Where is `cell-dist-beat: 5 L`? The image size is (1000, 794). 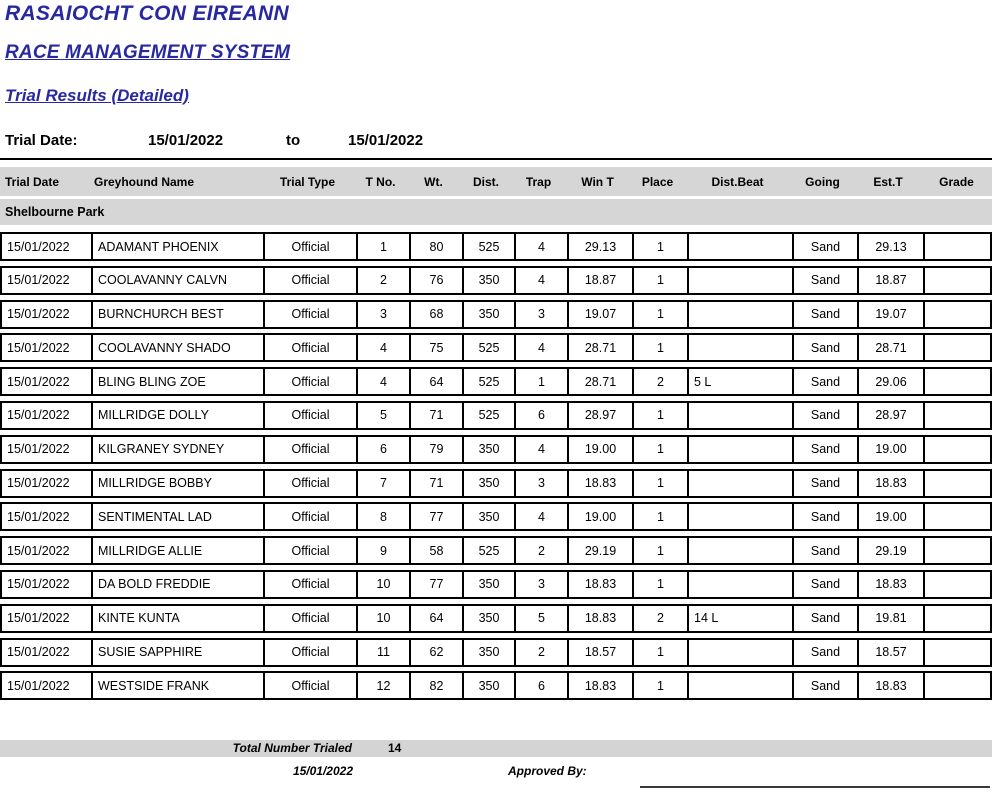 cell-dist-beat: 5 L is located at coordinates (739, 382).